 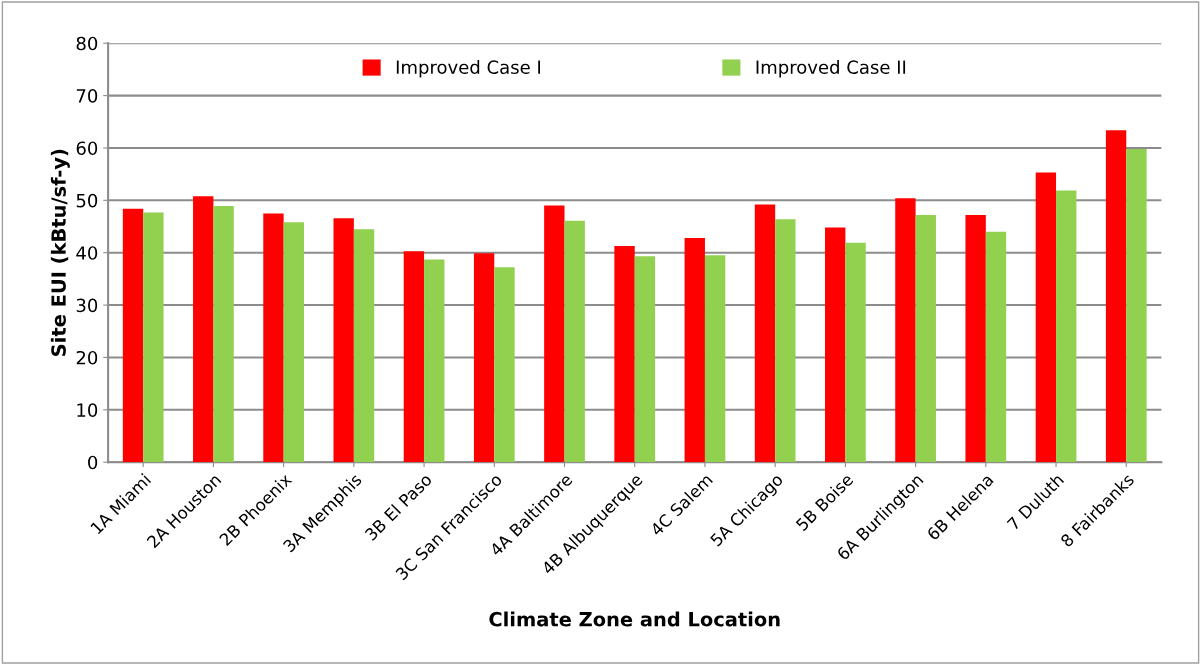 I want to click on y-axis-title: Site EUI (kBtu/sf-y), so click(x=60, y=252).